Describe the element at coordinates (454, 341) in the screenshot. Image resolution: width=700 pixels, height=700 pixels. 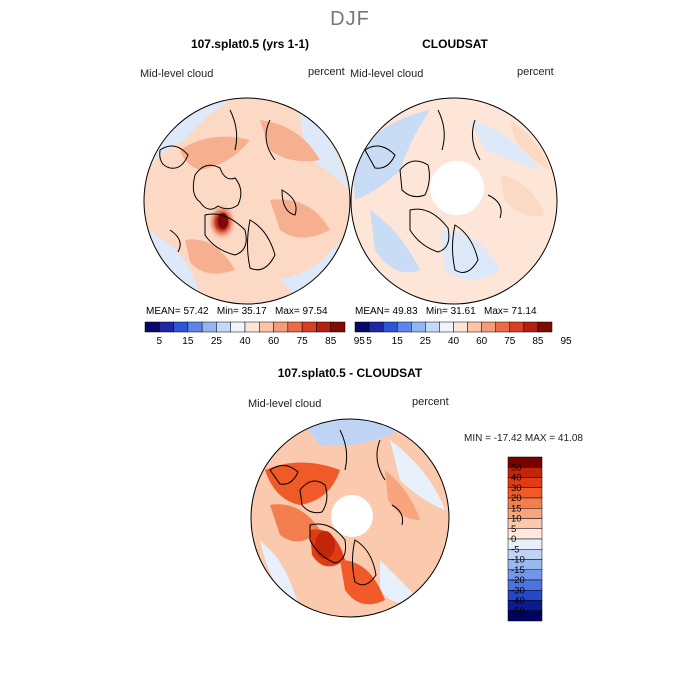
I see `panel2-colorbar-tick-label: 40` at that location.